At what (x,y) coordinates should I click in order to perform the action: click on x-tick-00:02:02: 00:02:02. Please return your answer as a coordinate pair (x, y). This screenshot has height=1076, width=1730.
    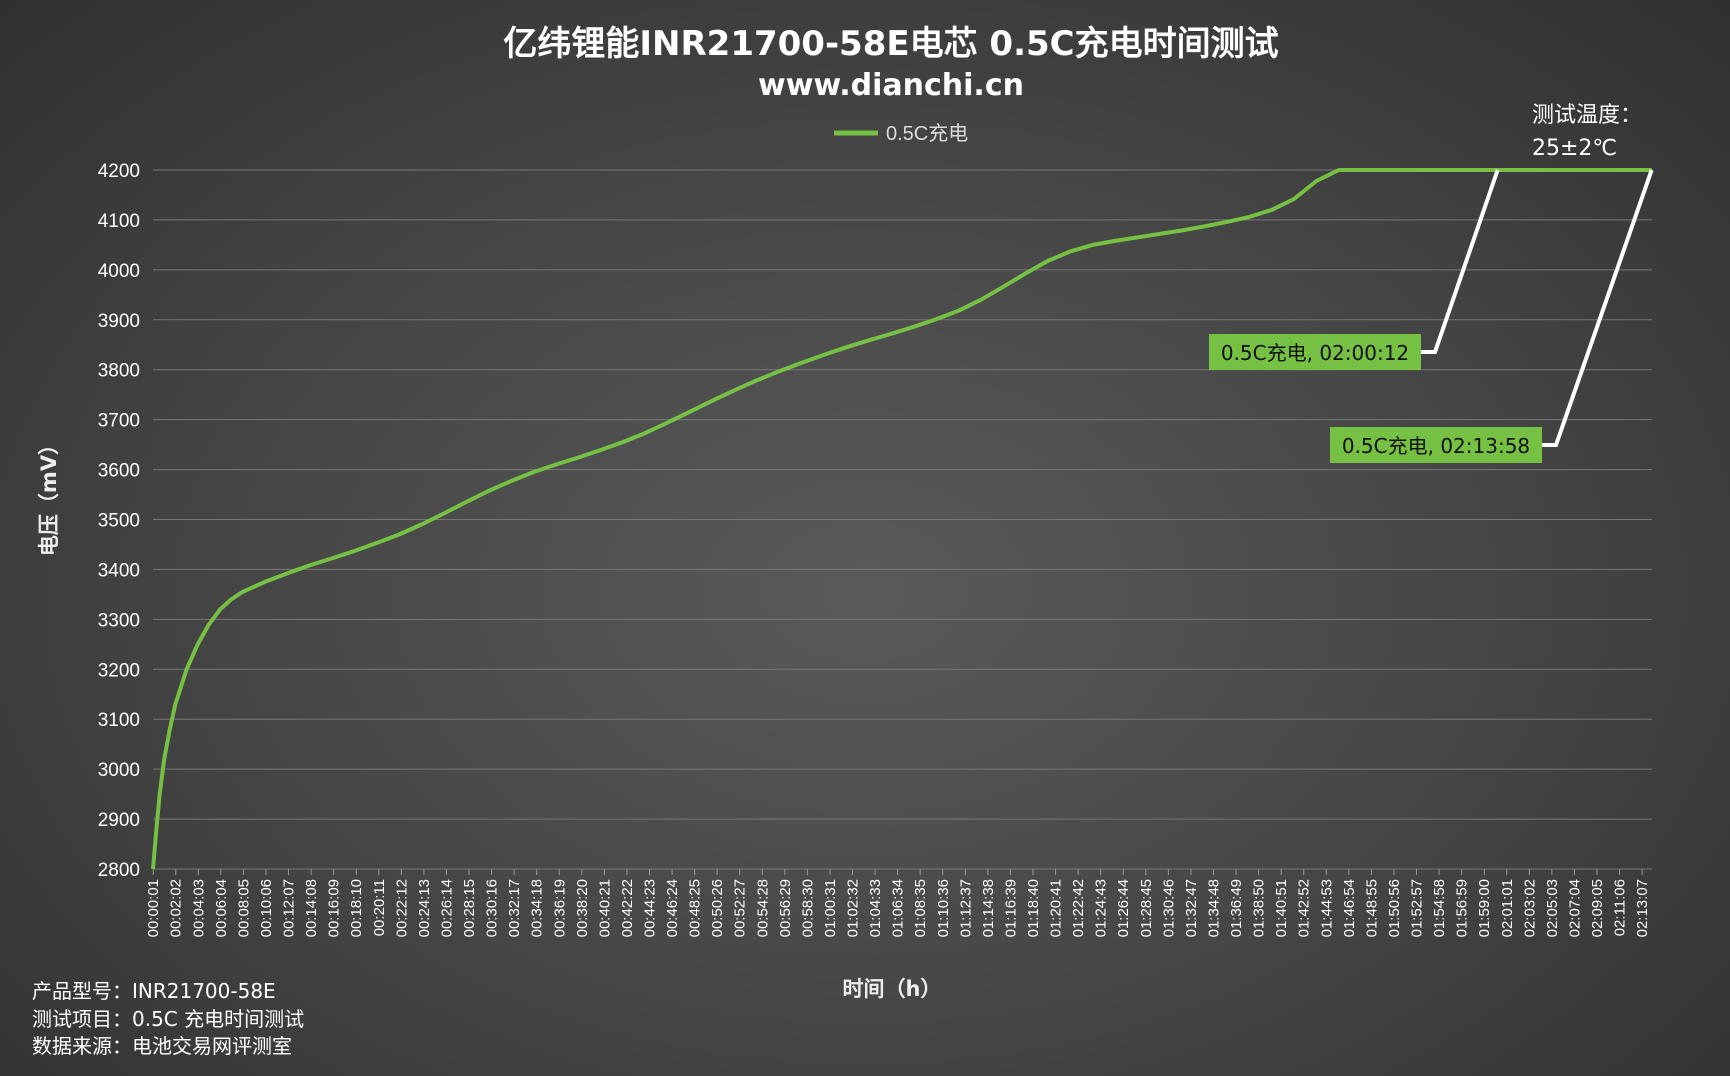
    Looking at the image, I should click on (176, 908).